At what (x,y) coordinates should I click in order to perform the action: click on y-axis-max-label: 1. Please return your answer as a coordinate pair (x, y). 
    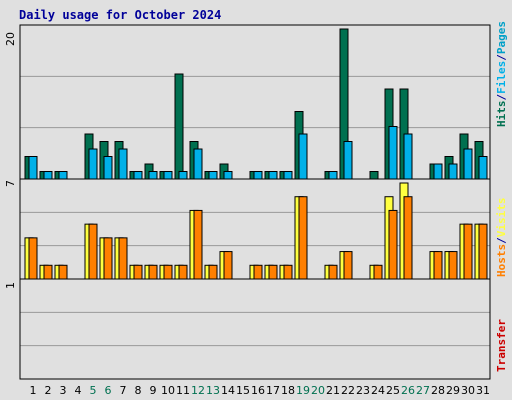
    Looking at the image, I should click on (10, 285).